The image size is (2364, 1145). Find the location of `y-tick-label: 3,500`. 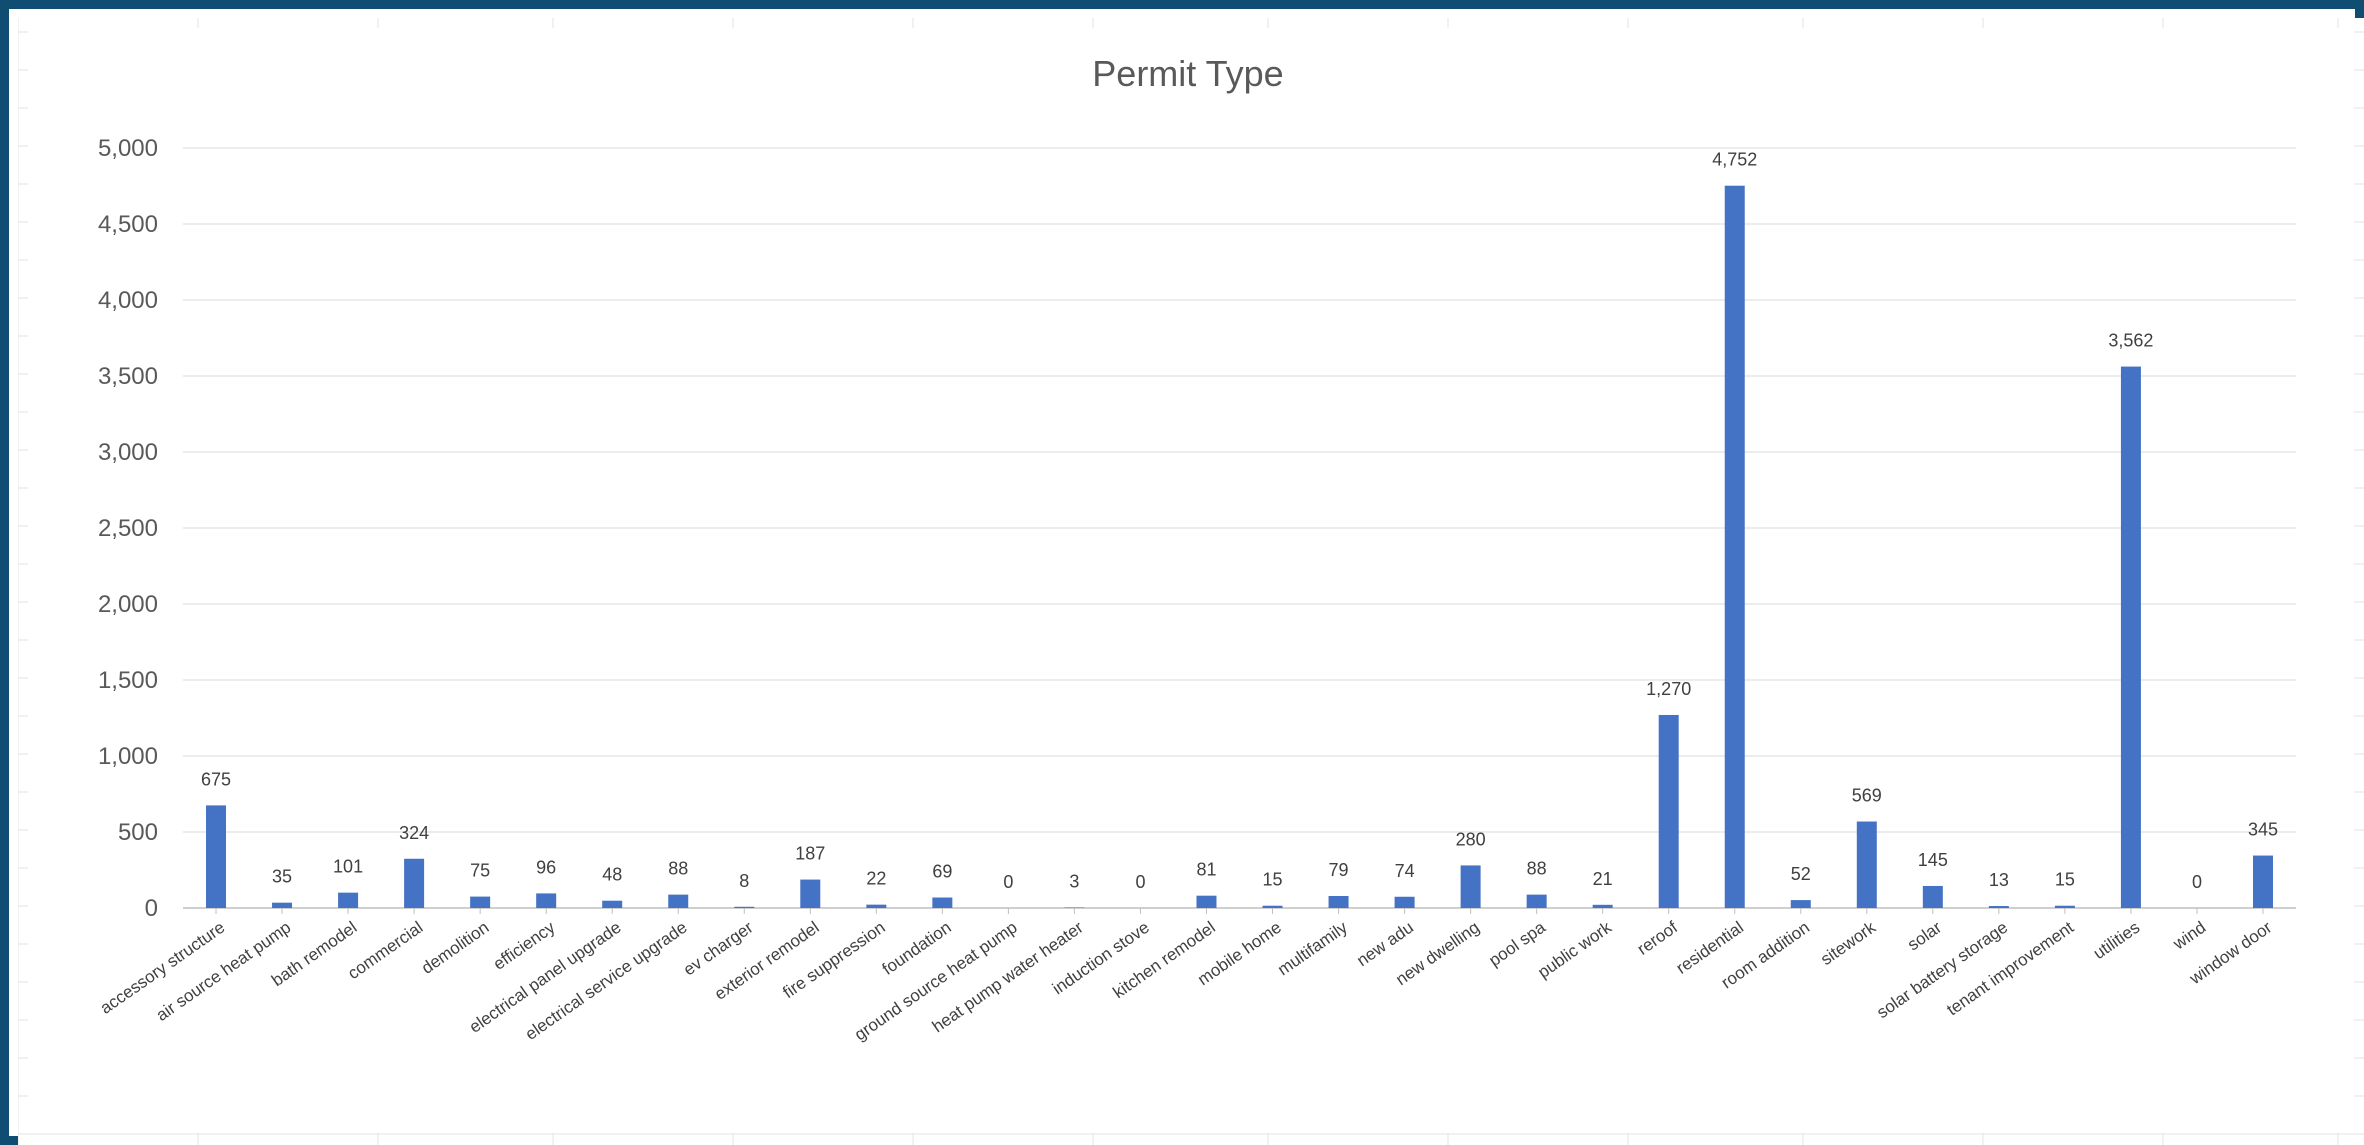

y-tick-label: 3,500 is located at coordinates (128, 376).